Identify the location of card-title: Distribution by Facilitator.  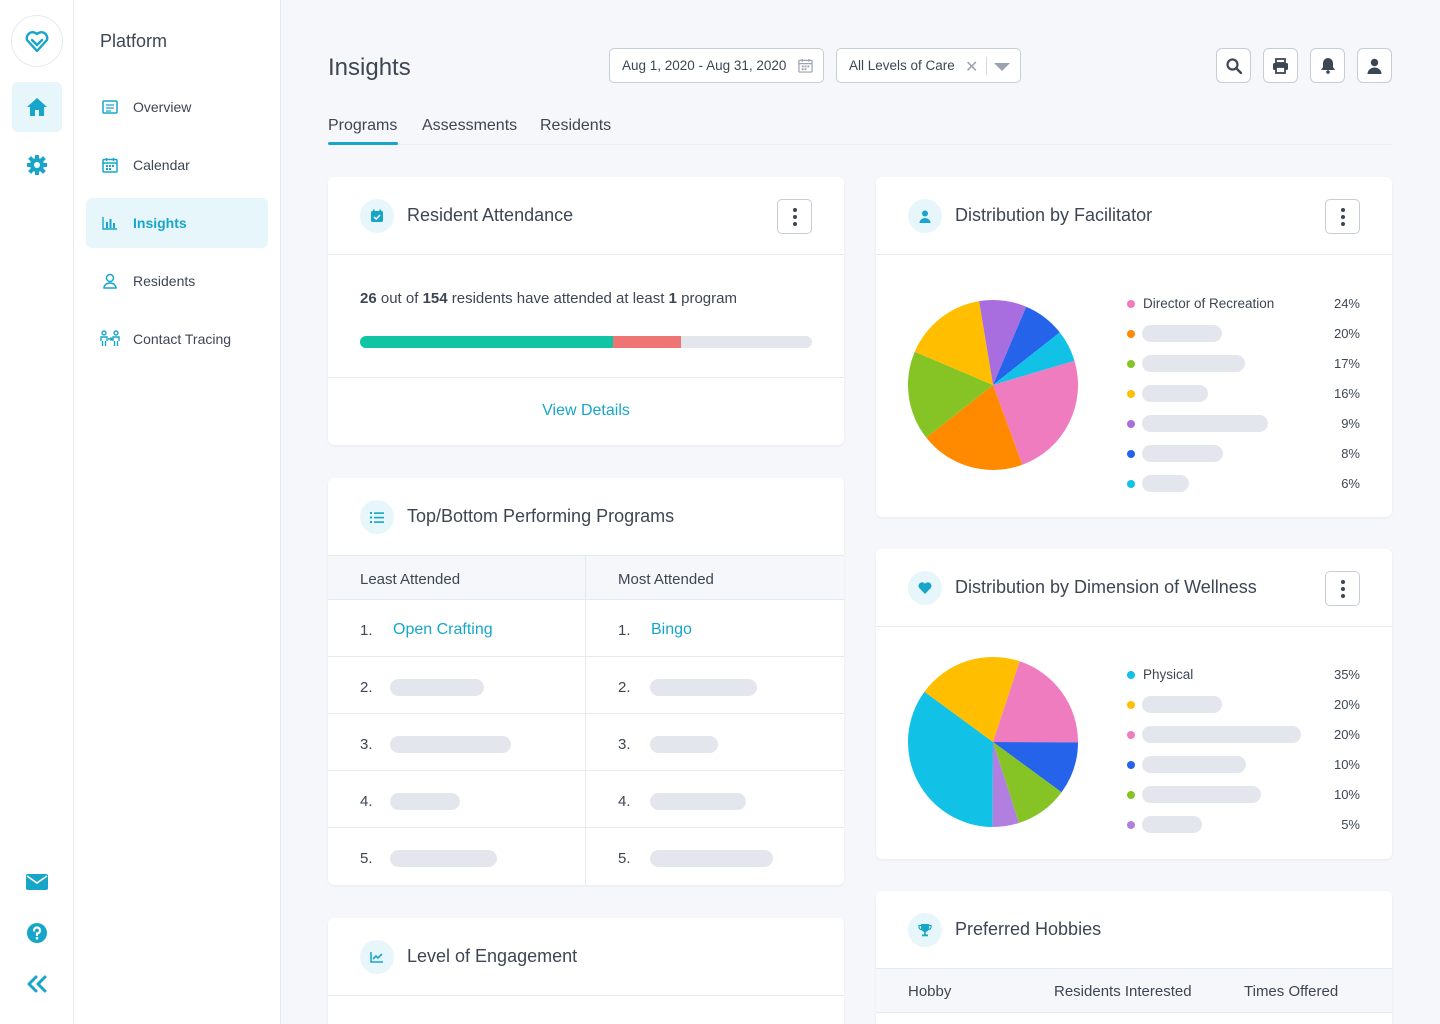
(1054, 215).